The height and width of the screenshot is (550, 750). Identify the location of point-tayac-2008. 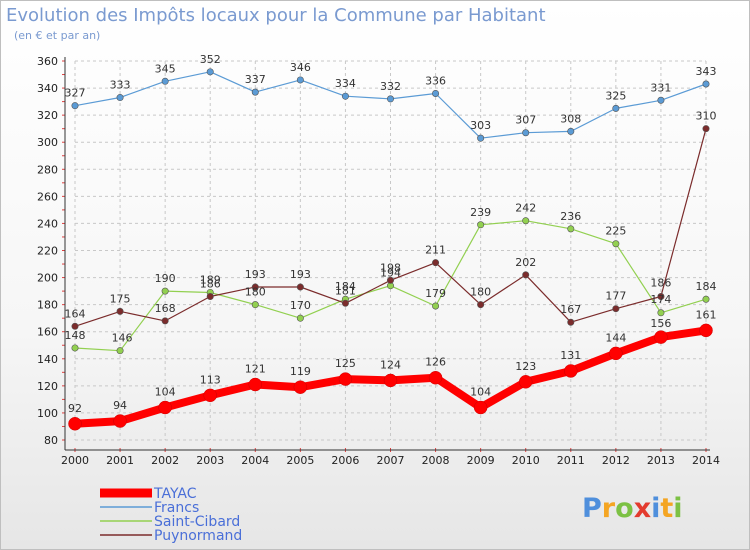
(435, 377).